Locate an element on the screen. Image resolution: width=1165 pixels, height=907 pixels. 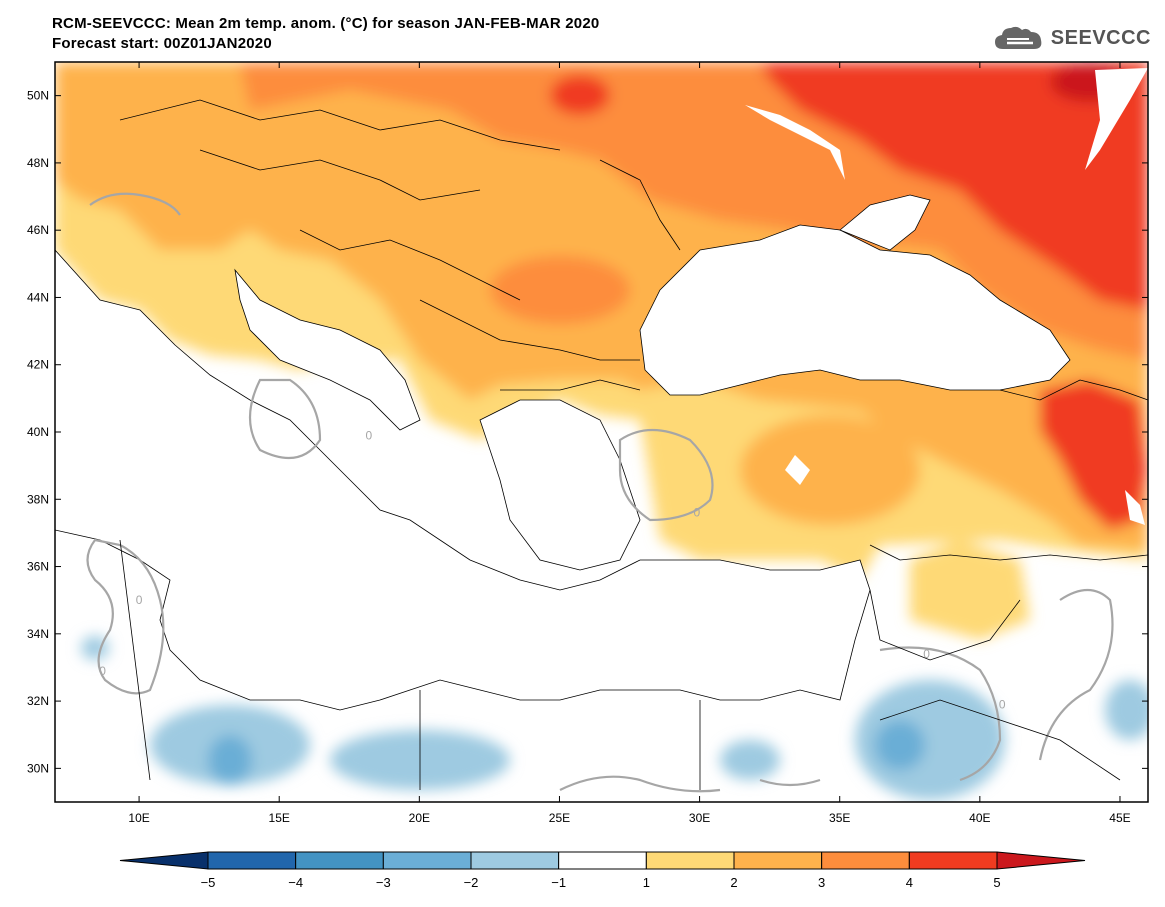
anomaly-area-iraq is located at coordinates (1126, 710).